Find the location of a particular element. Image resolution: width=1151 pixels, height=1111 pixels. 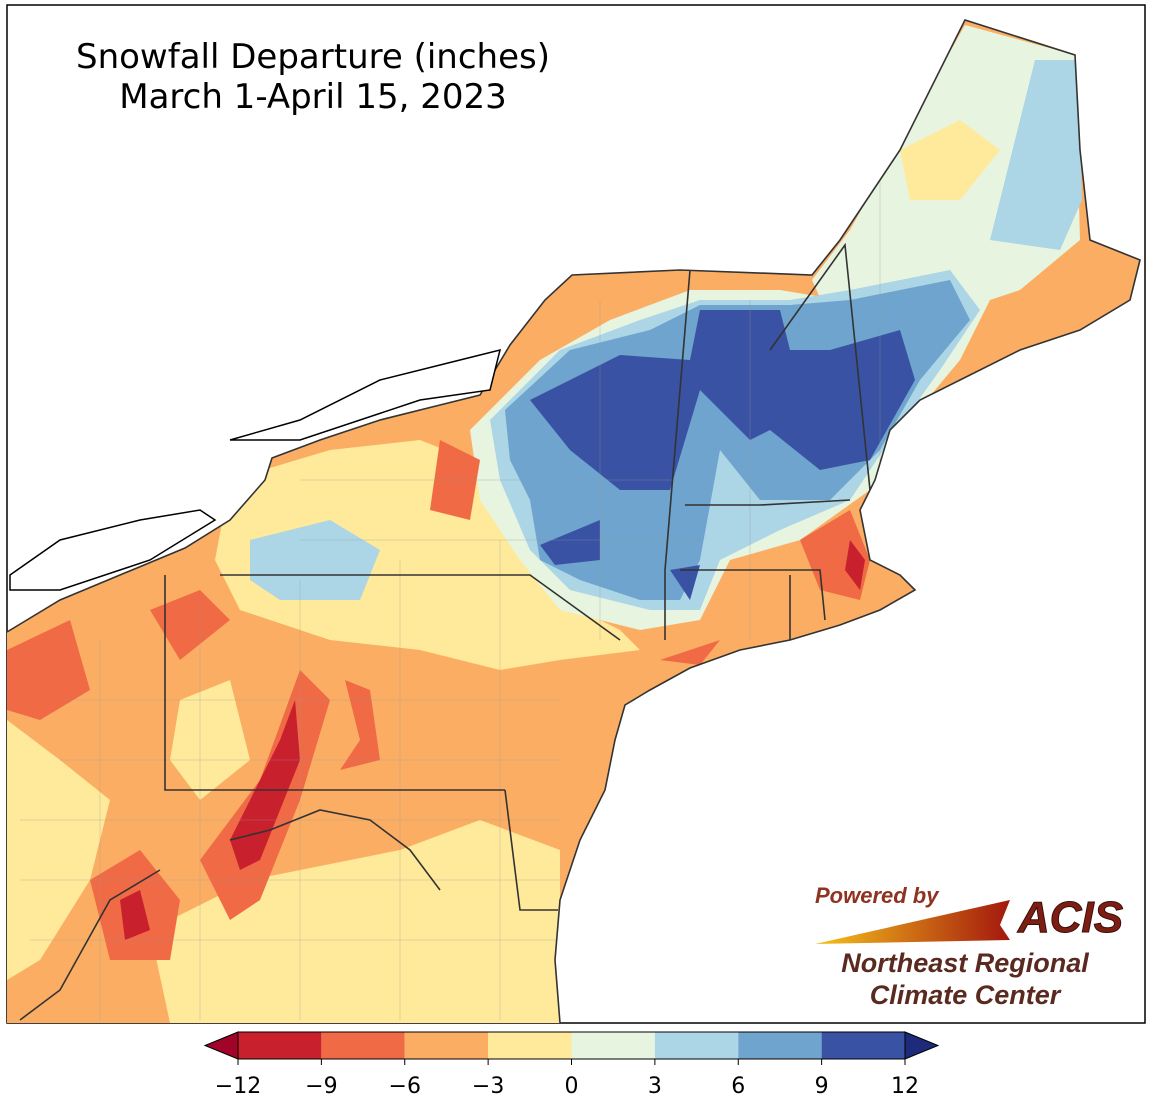

colorbar-over-arrow is located at coordinates (922, 1045).